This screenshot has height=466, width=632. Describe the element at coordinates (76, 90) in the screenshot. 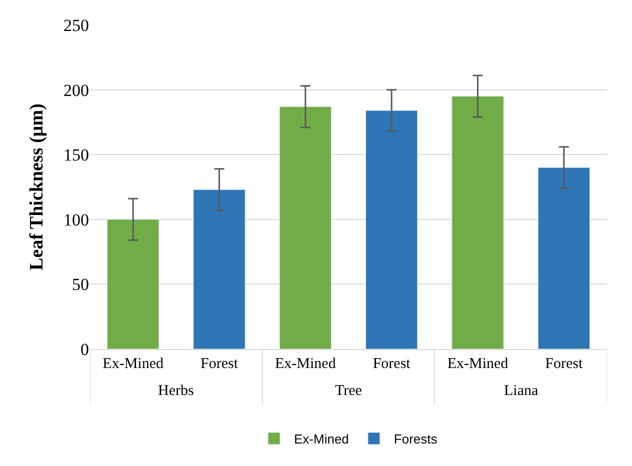

I see `y-tick-label: 200` at that location.